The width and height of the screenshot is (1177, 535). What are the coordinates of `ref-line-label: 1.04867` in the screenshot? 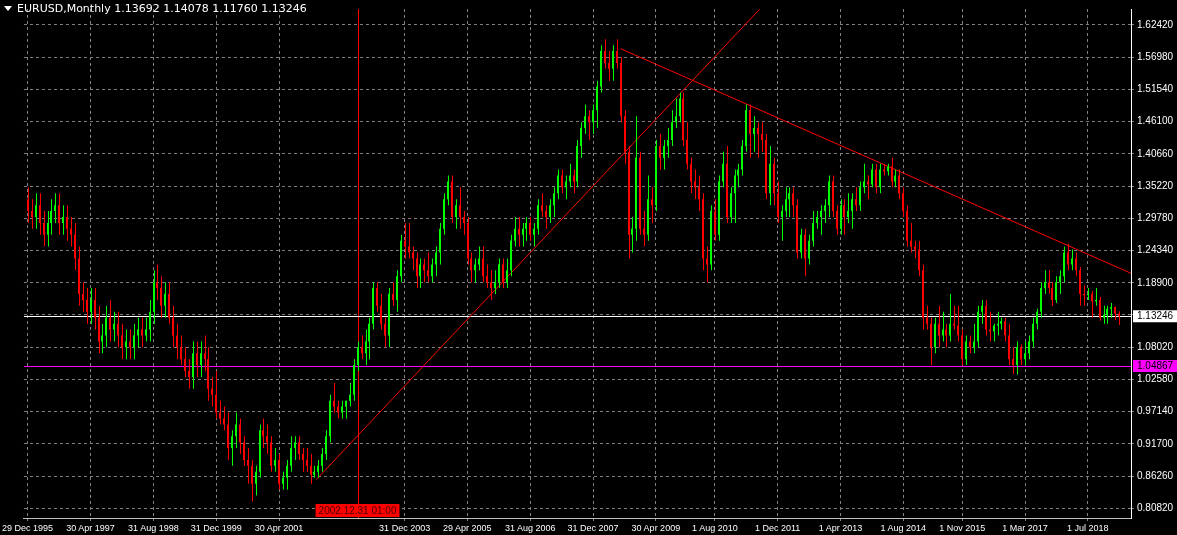 It's located at (1155, 365).